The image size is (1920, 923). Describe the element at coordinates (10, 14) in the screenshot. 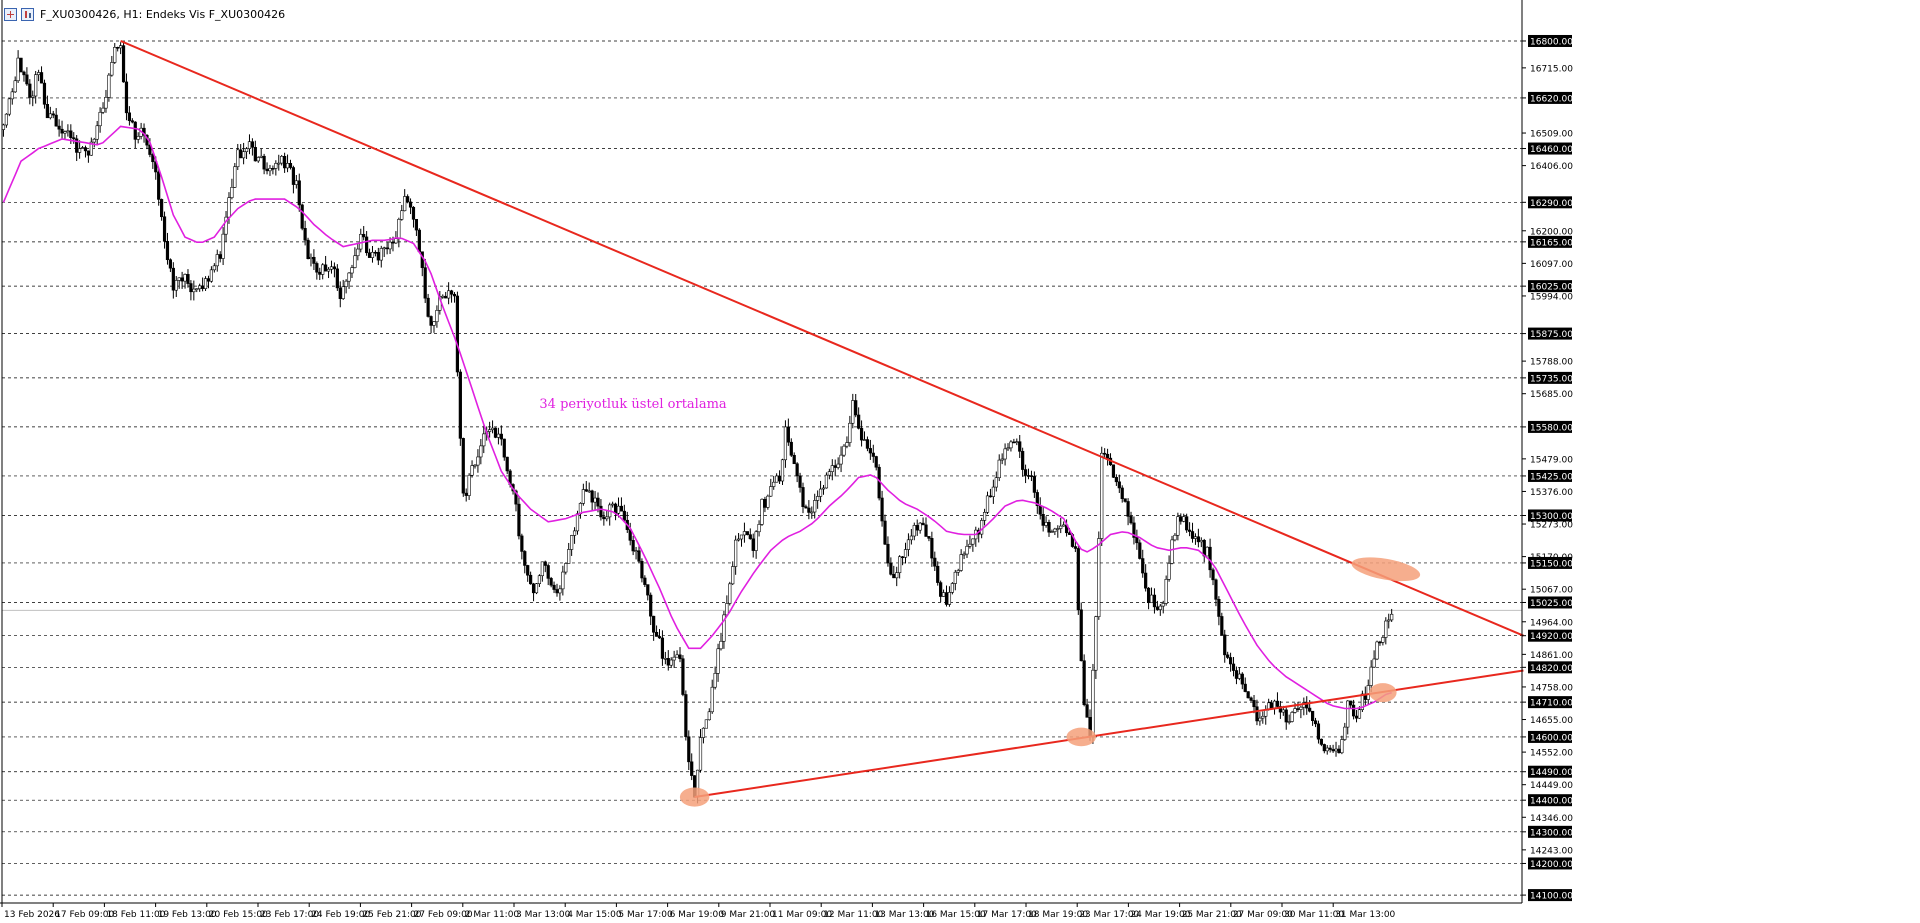

I see `chart-window-icon` at that location.